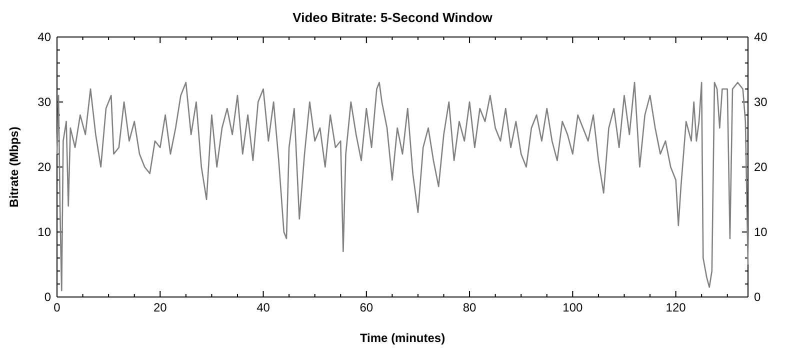 Image resolution: width=785 pixels, height=353 pixels. I want to click on y-tick-label: 0, so click(48, 297).